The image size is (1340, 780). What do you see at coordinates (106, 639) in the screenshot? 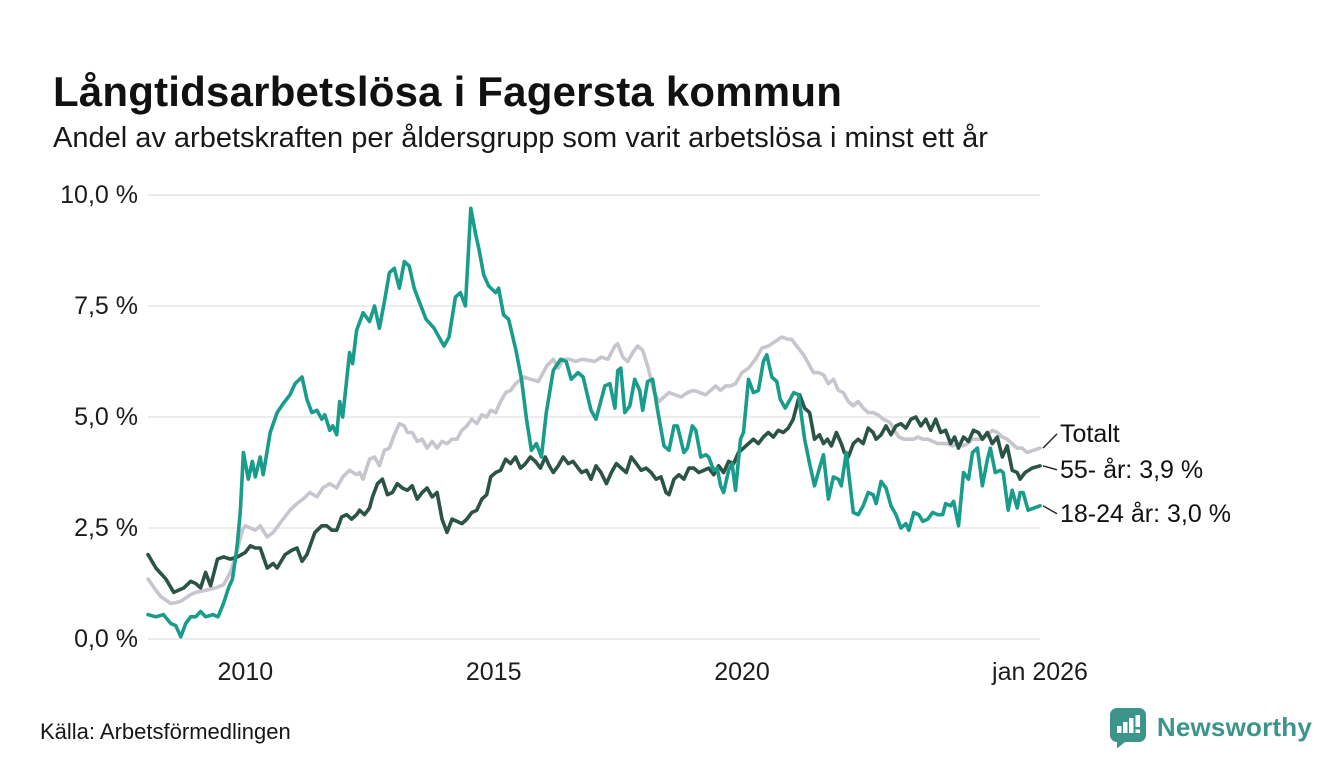
I see `y-axis-tick-0: 0,0 %` at bounding box center [106, 639].